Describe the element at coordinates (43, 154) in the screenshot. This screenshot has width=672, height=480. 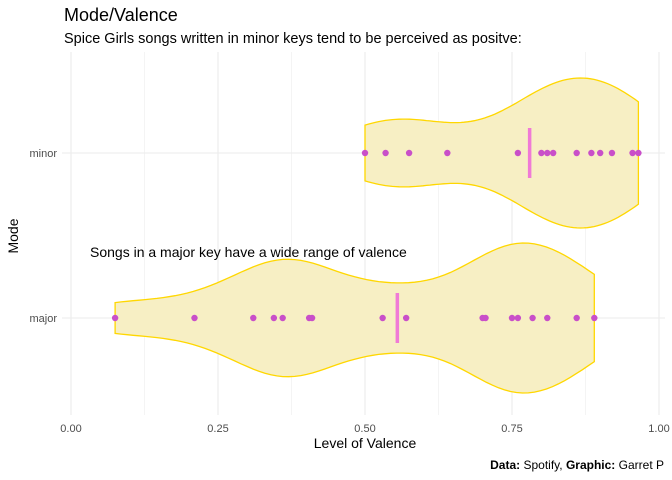
I see `y-tick-label-minor: minor` at that location.